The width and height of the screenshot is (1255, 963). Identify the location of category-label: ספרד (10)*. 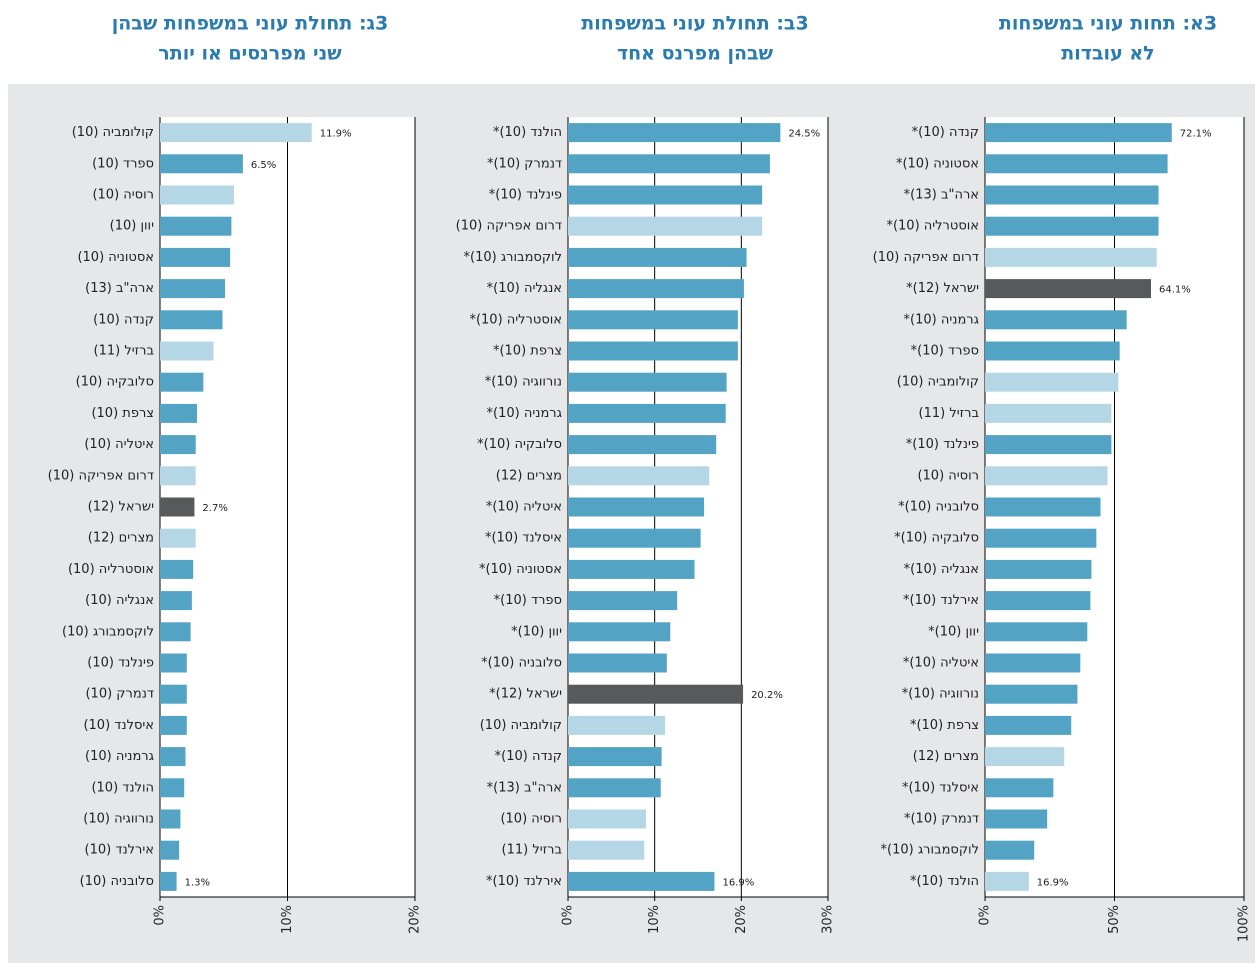
(528, 600).